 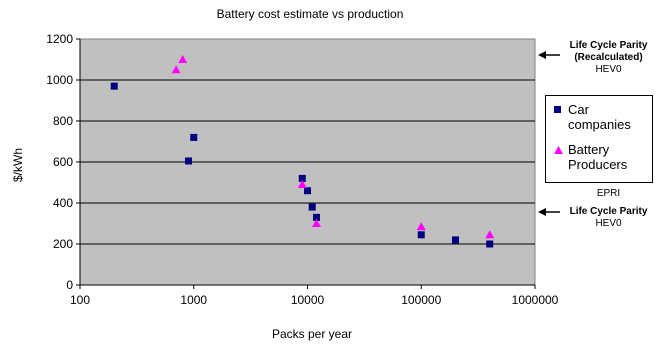 I want to click on x-axis: 100 1000 10000 100000 1000000, so click(x=314, y=295).